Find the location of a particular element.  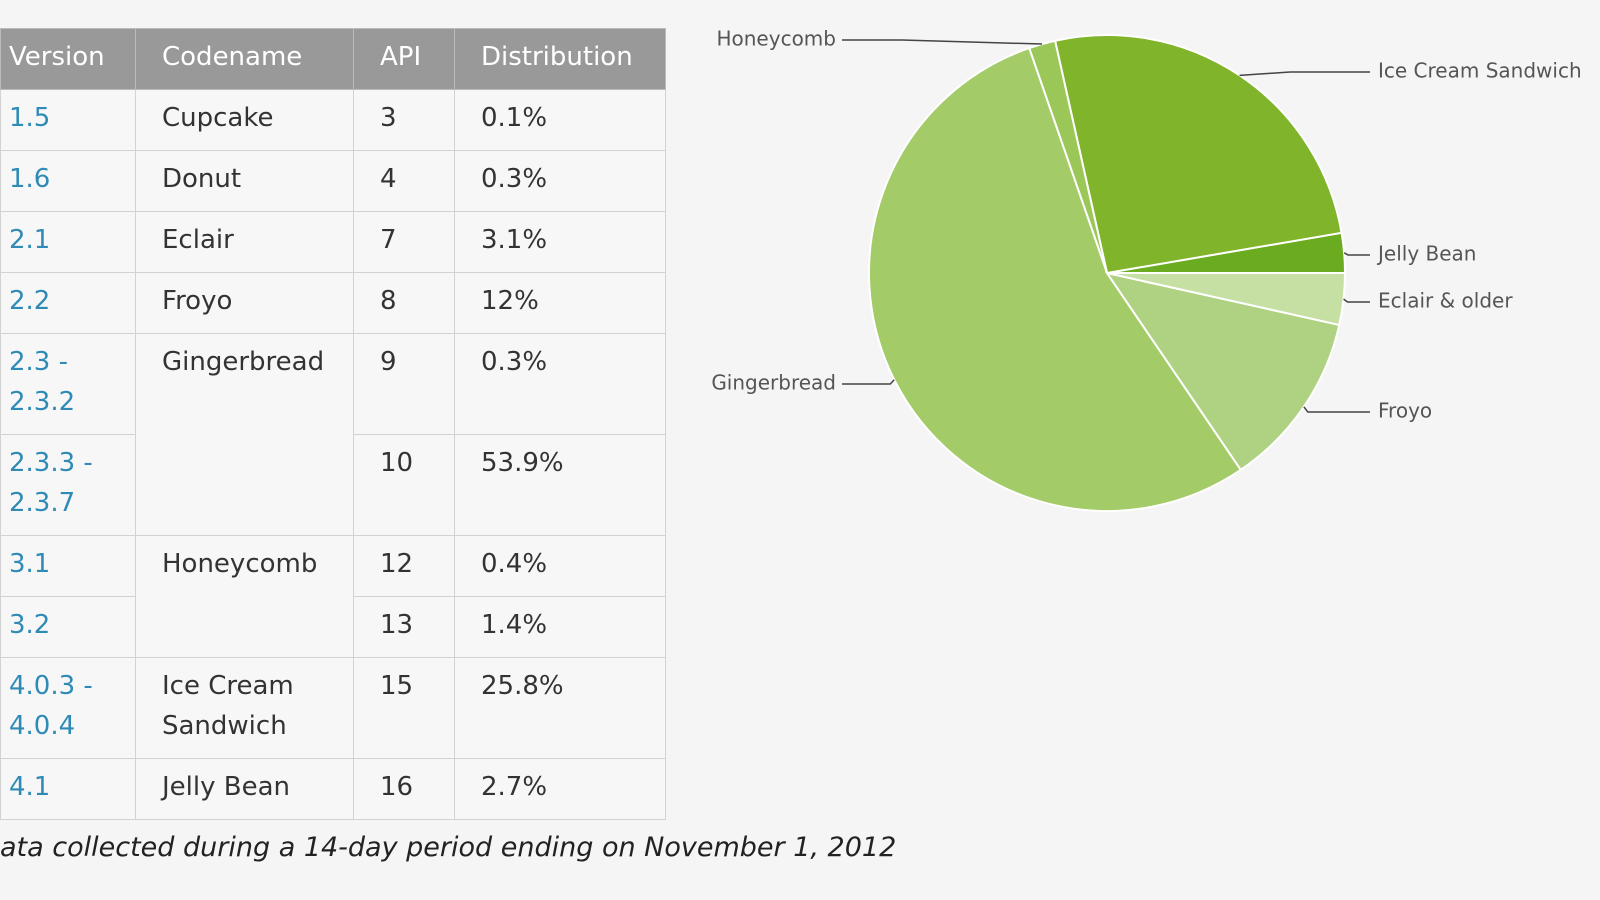

version-cell: 3.1 is located at coordinates (68, 566).